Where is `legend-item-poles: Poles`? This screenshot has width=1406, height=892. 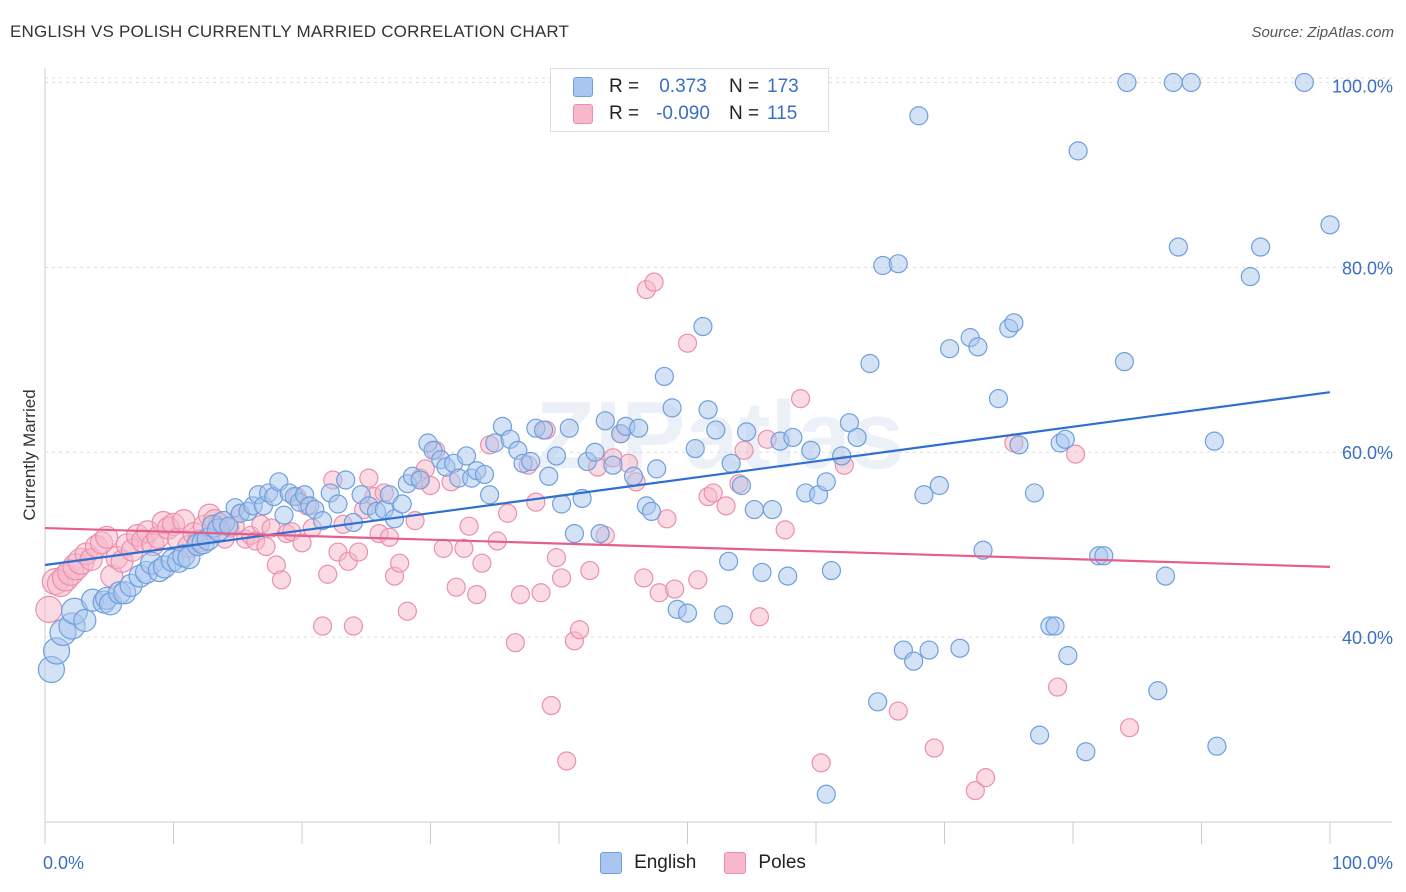 legend-item-poles: Poles is located at coordinates (765, 863).